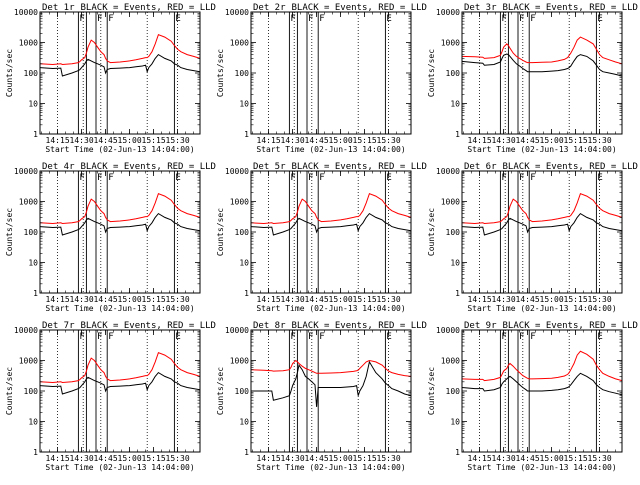 Image resolution: width=640 pixels, height=485 pixels. Describe the element at coordinates (58, 326) in the screenshot. I see `detector-label: Det 7r` at that location.